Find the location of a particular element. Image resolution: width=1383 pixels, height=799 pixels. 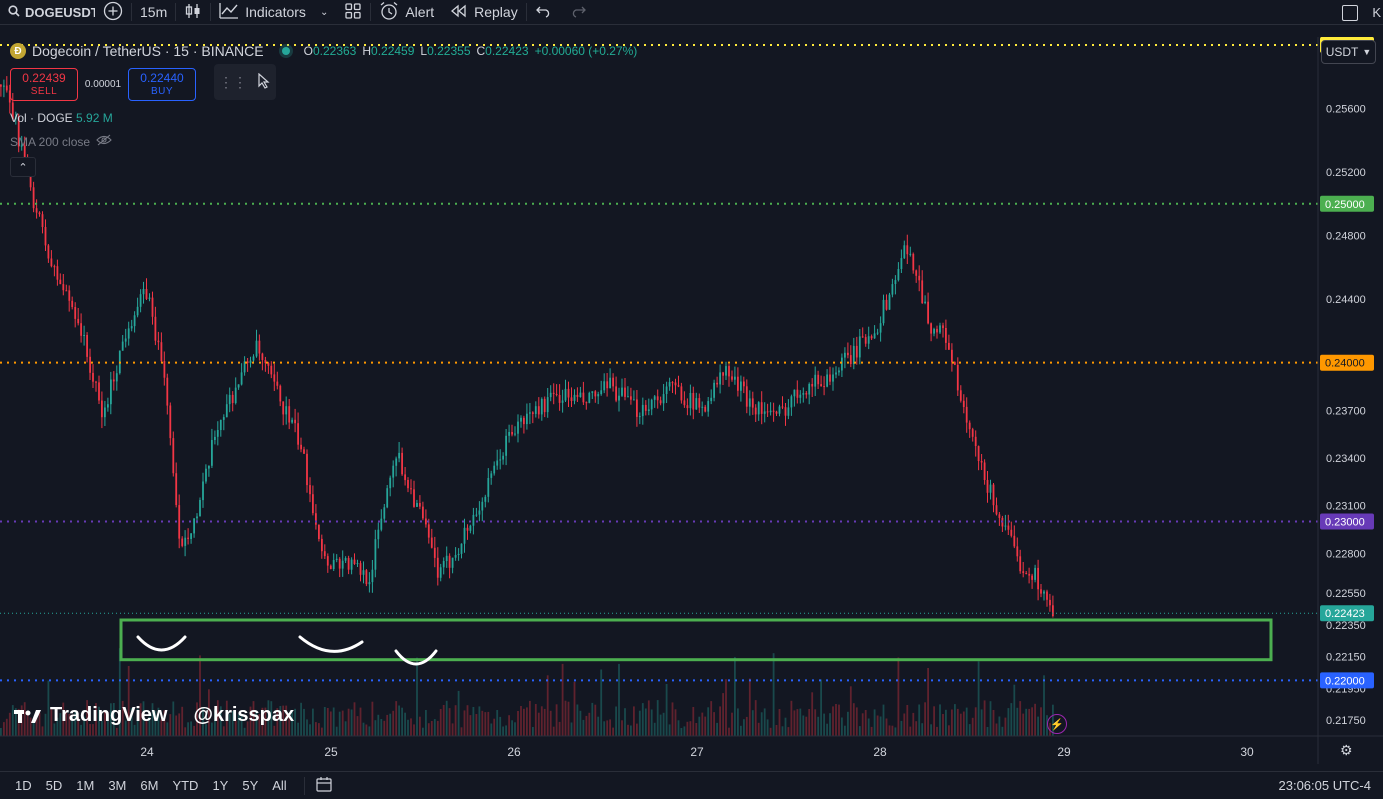

chart-type-button is located at coordinates (193, 12).